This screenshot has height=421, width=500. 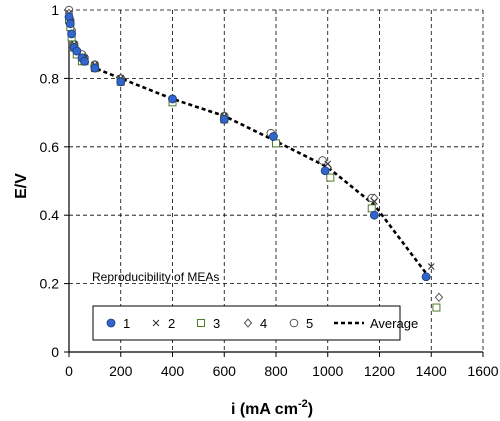 I want to click on legend-label-5: 5, so click(x=309, y=323).